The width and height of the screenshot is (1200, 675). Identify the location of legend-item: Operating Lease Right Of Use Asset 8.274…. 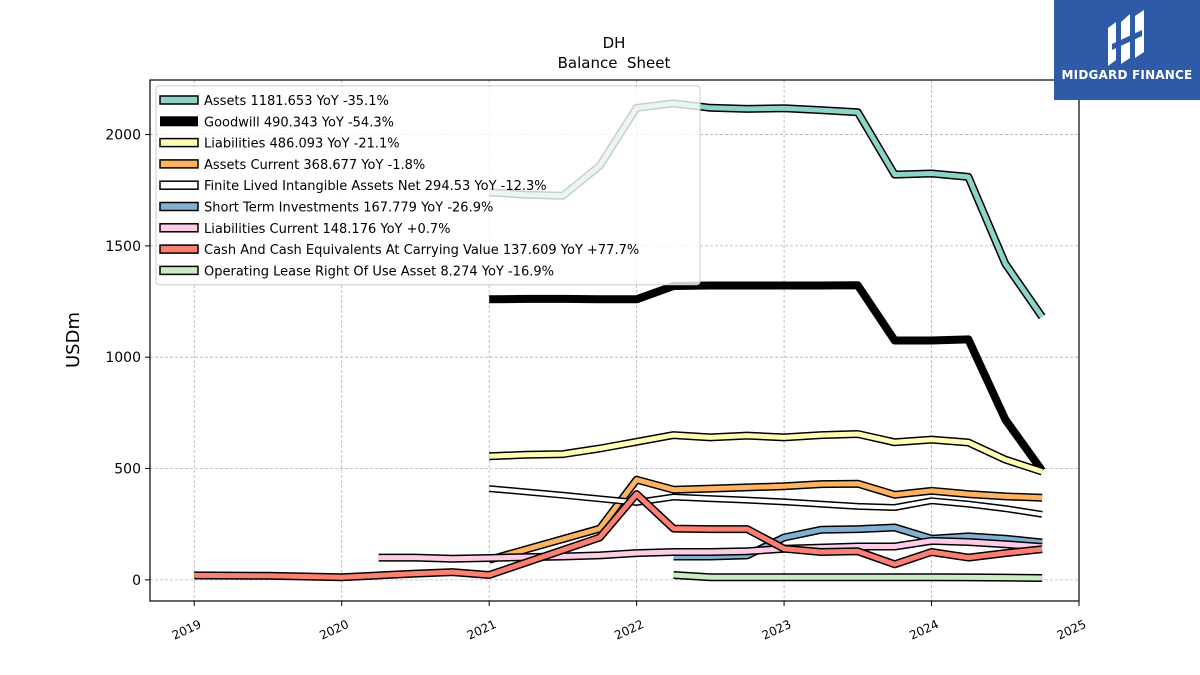
(356, 271).